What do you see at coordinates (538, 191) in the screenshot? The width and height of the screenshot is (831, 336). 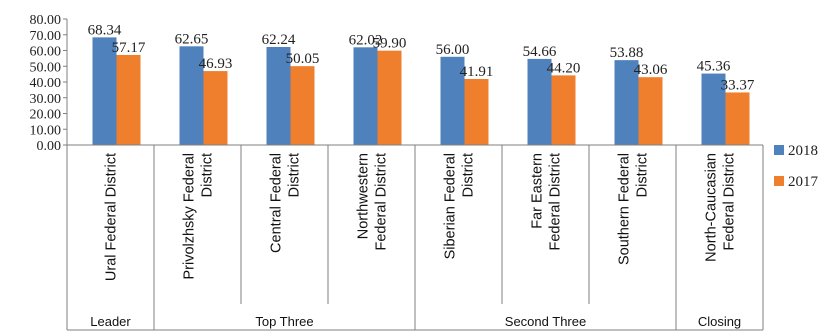 I see `category-label-line: Far Eastern` at bounding box center [538, 191].